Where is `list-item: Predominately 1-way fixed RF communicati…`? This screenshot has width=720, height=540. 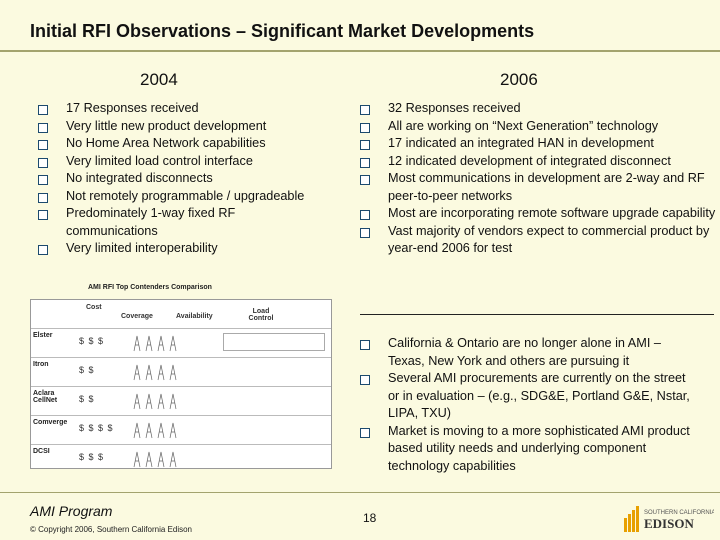
list-item: Predominately 1-way fixed RF communicati… is located at coordinates (167, 222).